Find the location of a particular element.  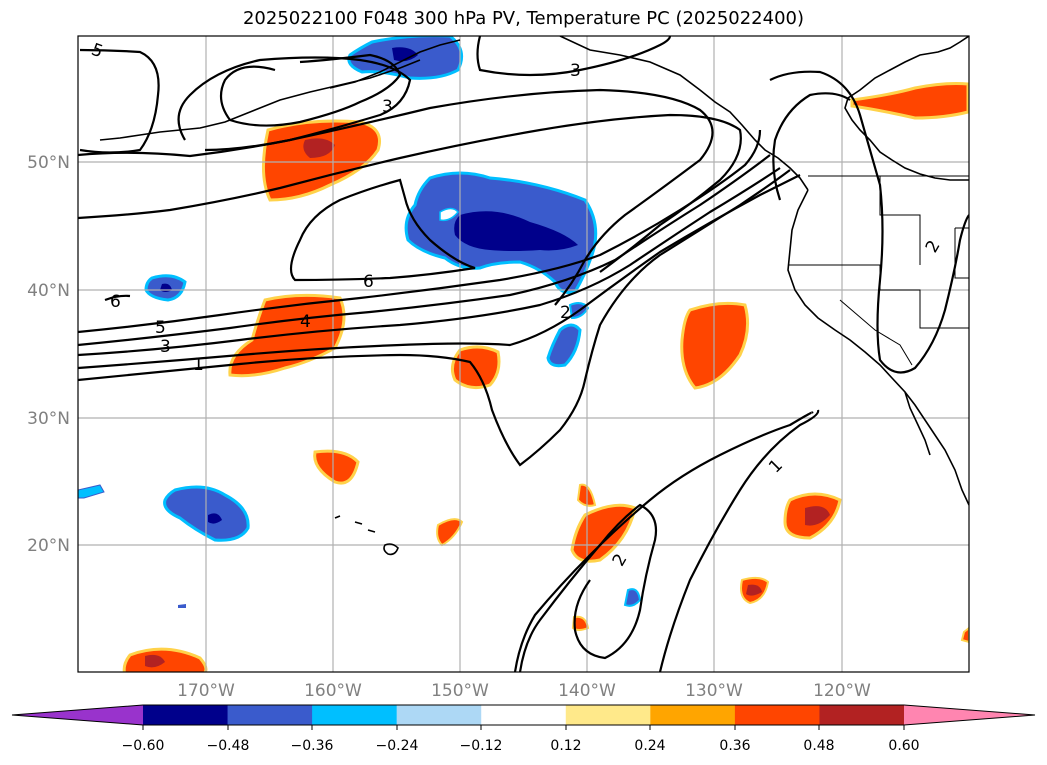

lon-label: 120°W is located at coordinates (842, 691).